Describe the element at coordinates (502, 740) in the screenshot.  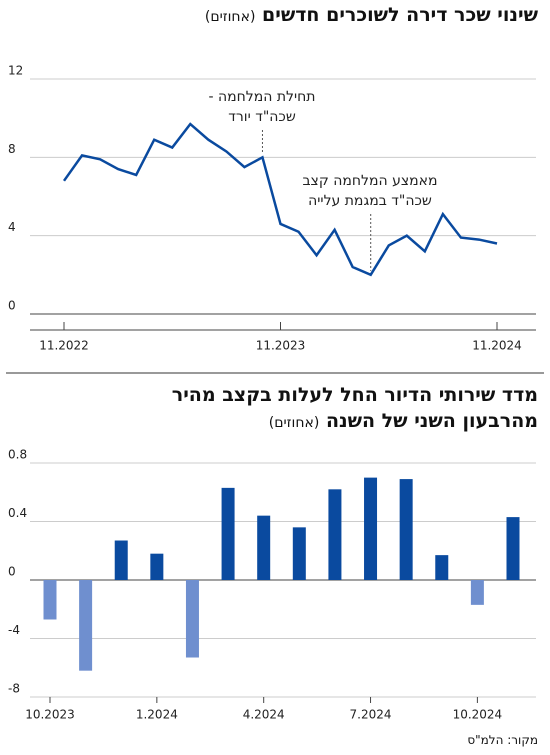
I see `source: מקור: הלמ"ס` at that location.